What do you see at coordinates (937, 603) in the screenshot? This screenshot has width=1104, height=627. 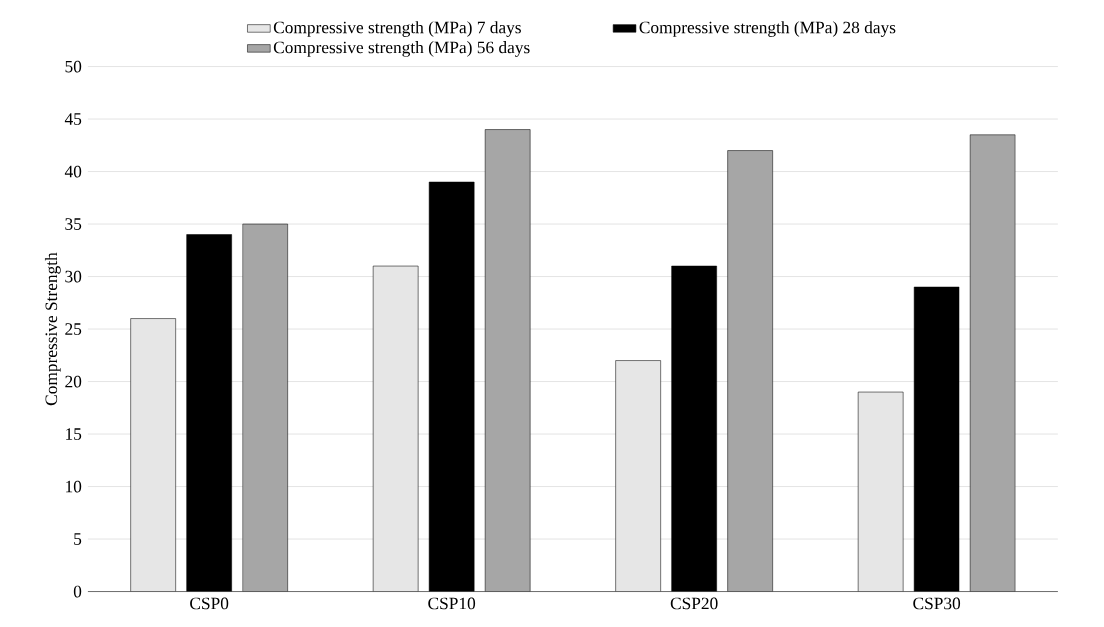 I see `x-tick-label: CSP30` at bounding box center [937, 603].